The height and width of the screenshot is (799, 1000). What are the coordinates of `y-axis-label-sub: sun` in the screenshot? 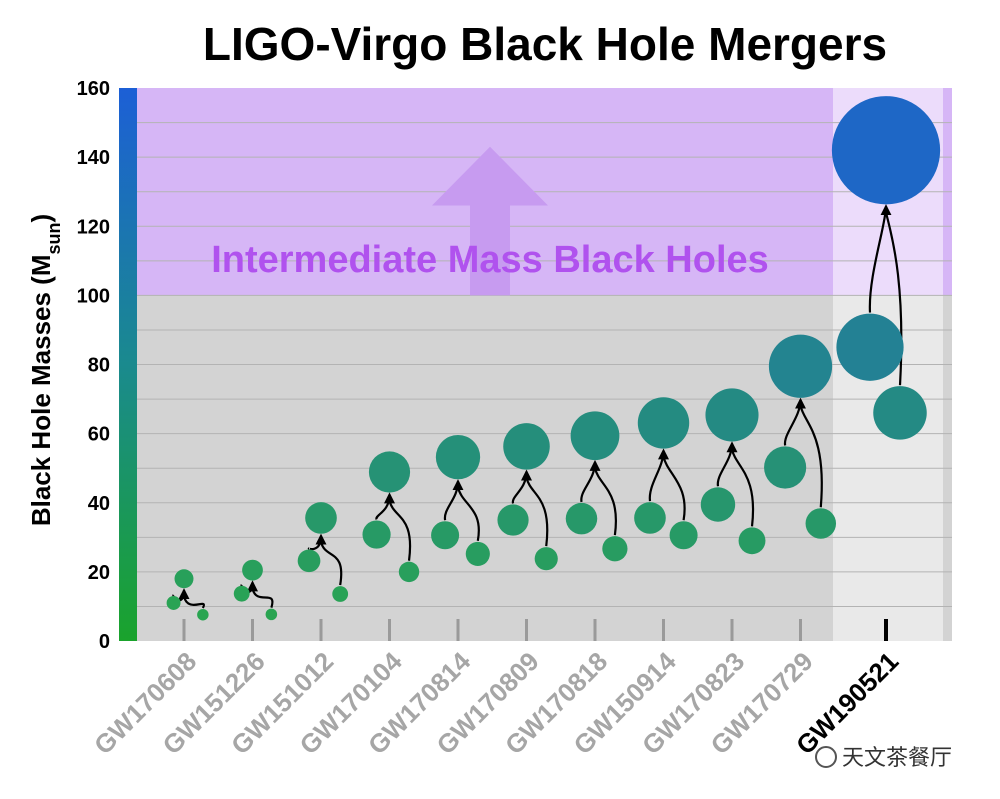 It's located at (54, 238).